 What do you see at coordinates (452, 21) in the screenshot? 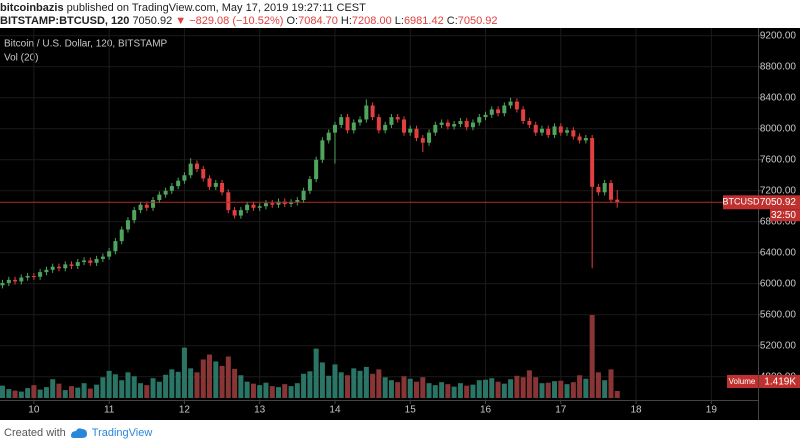
I see `ohlc-label: C:` at bounding box center [452, 21].